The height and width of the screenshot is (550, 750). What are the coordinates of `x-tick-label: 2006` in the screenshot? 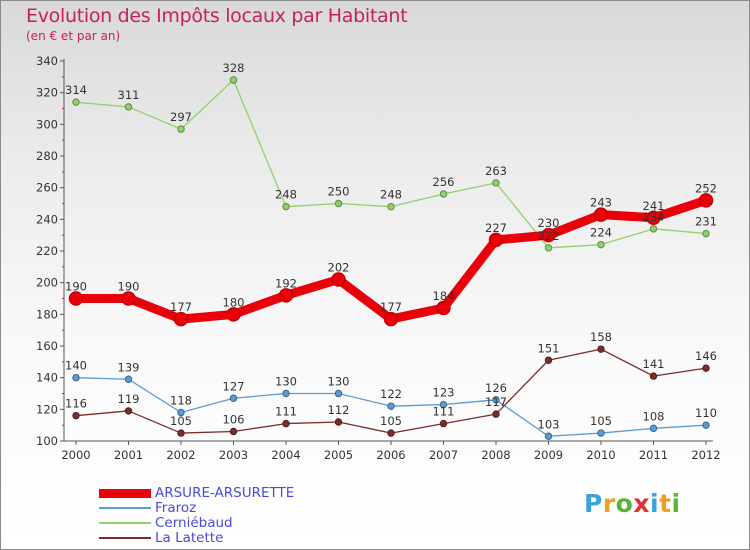 It's located at (390, 455).